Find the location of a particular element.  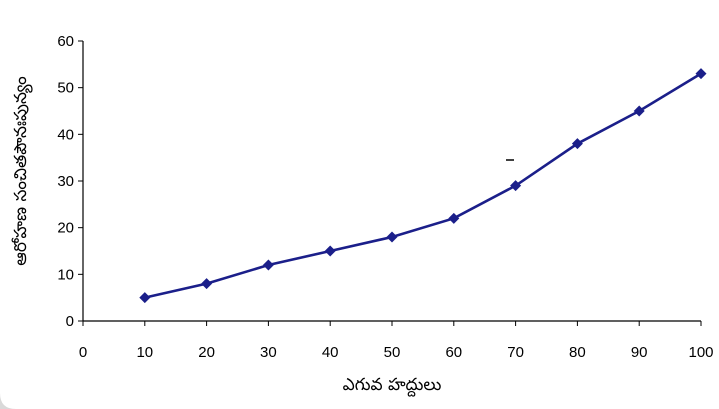

x-tick-label: 80 is located at coordinates (577, 352).